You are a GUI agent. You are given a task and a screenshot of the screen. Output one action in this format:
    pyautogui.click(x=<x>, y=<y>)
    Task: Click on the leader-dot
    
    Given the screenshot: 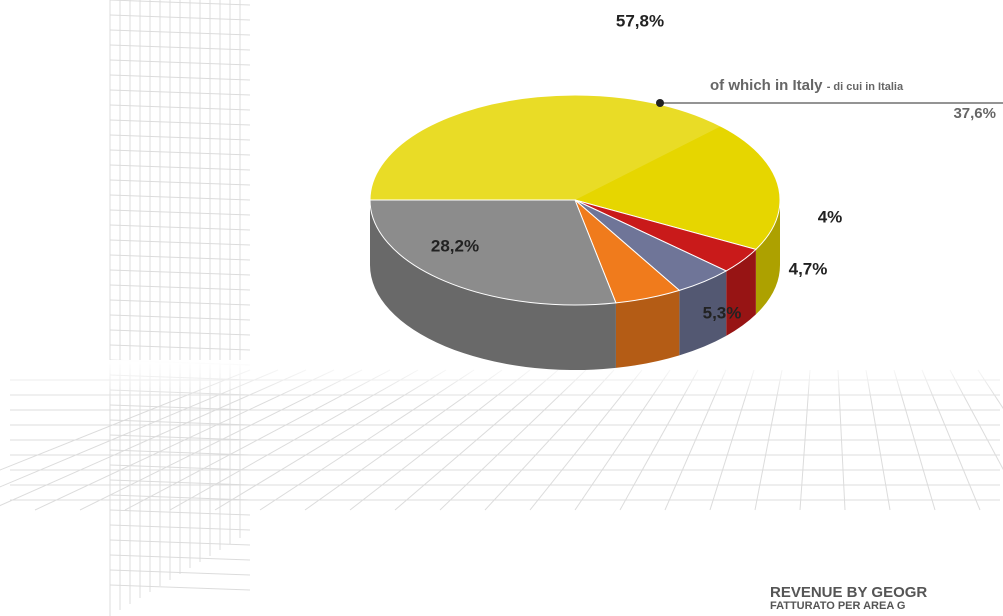 What is the action you would take?
    pyautogui.click(x=660, y=103)
    